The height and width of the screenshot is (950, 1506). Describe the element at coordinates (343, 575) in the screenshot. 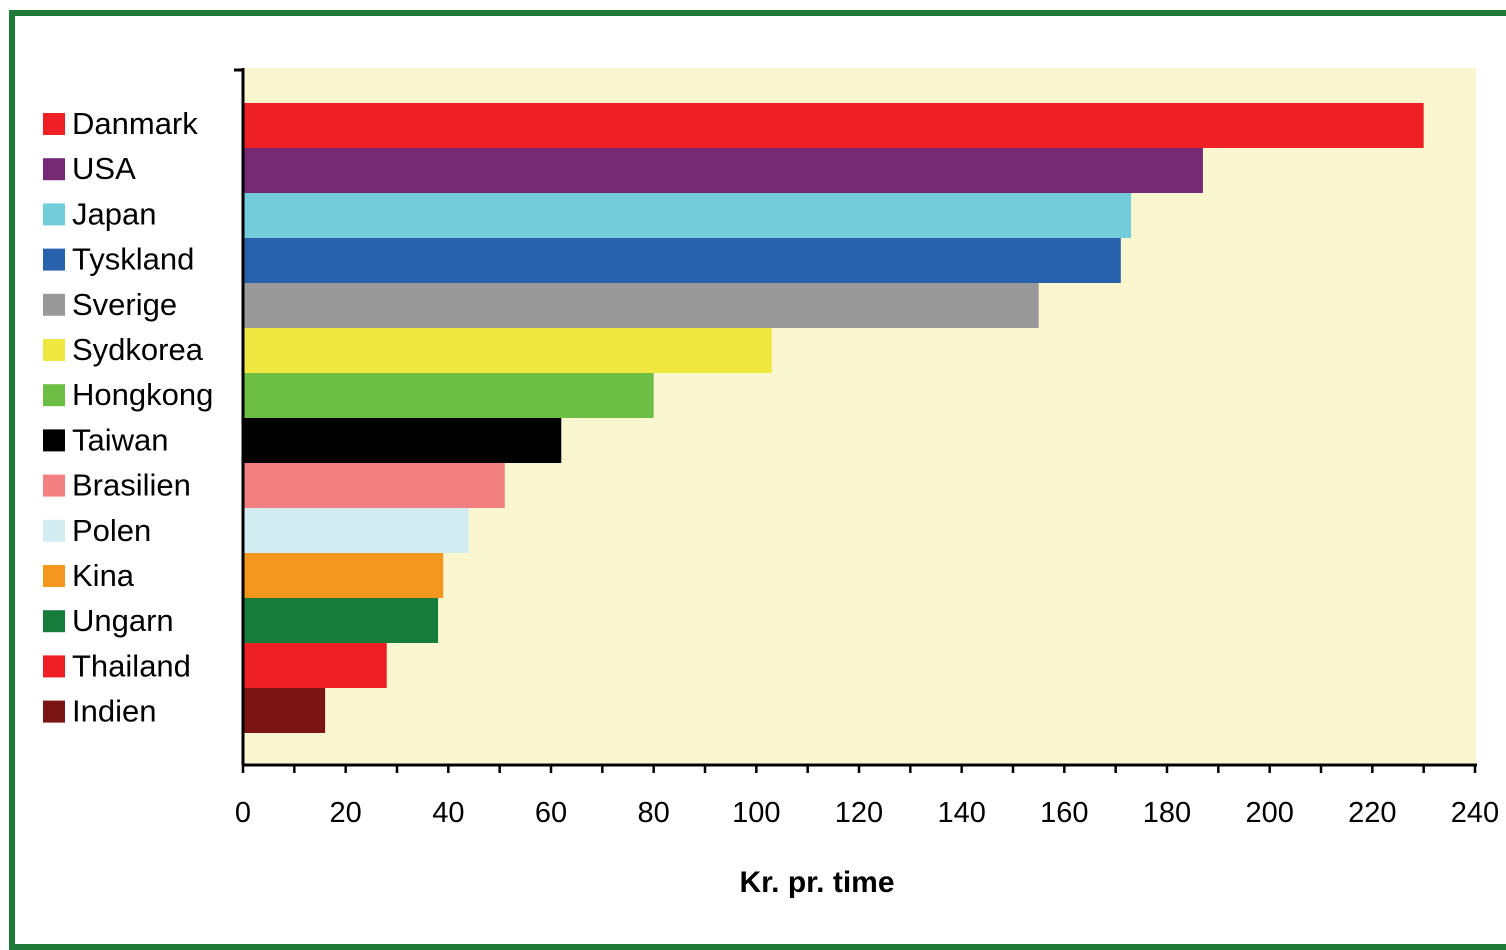

I see `bar-kina` at that location.